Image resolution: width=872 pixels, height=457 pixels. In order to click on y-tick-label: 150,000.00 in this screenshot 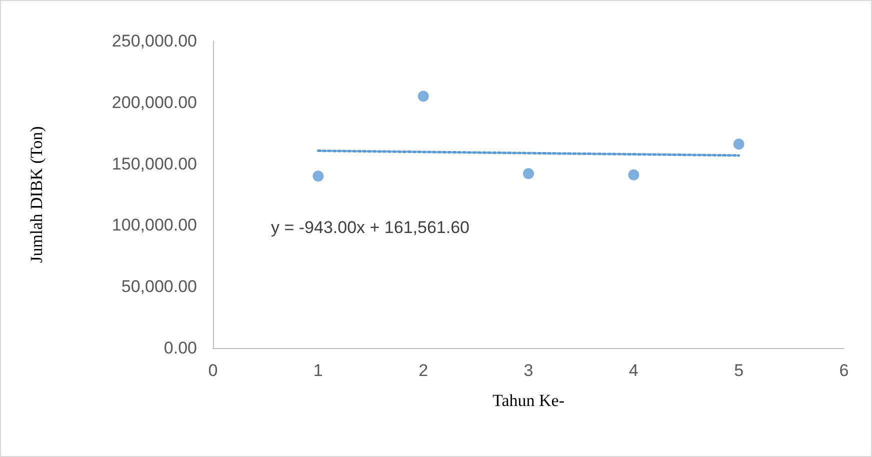, I will do `click(154, 164)`.